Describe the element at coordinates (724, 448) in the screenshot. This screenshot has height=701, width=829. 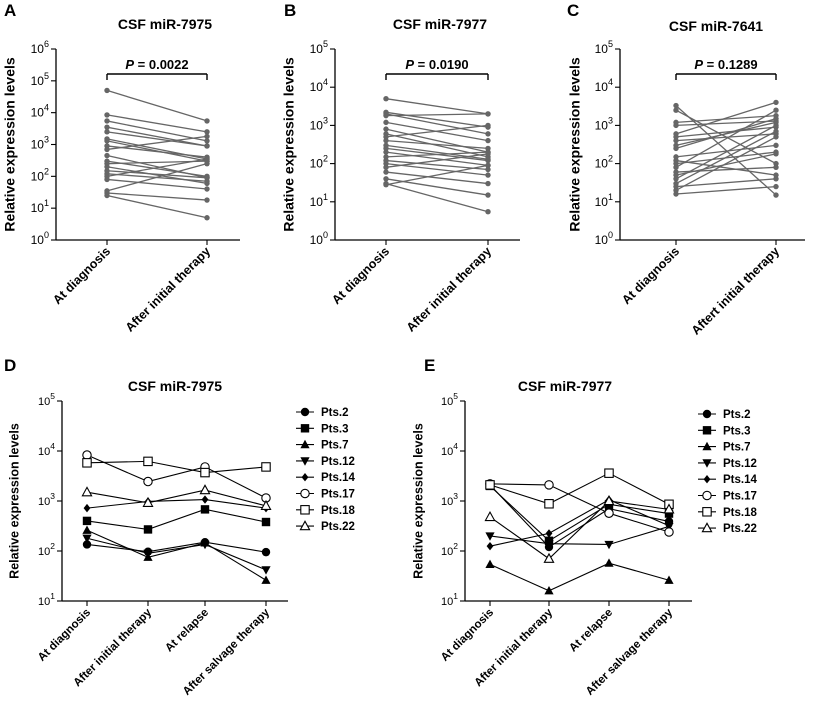
I see `legend-item: Pts.7` at that location.